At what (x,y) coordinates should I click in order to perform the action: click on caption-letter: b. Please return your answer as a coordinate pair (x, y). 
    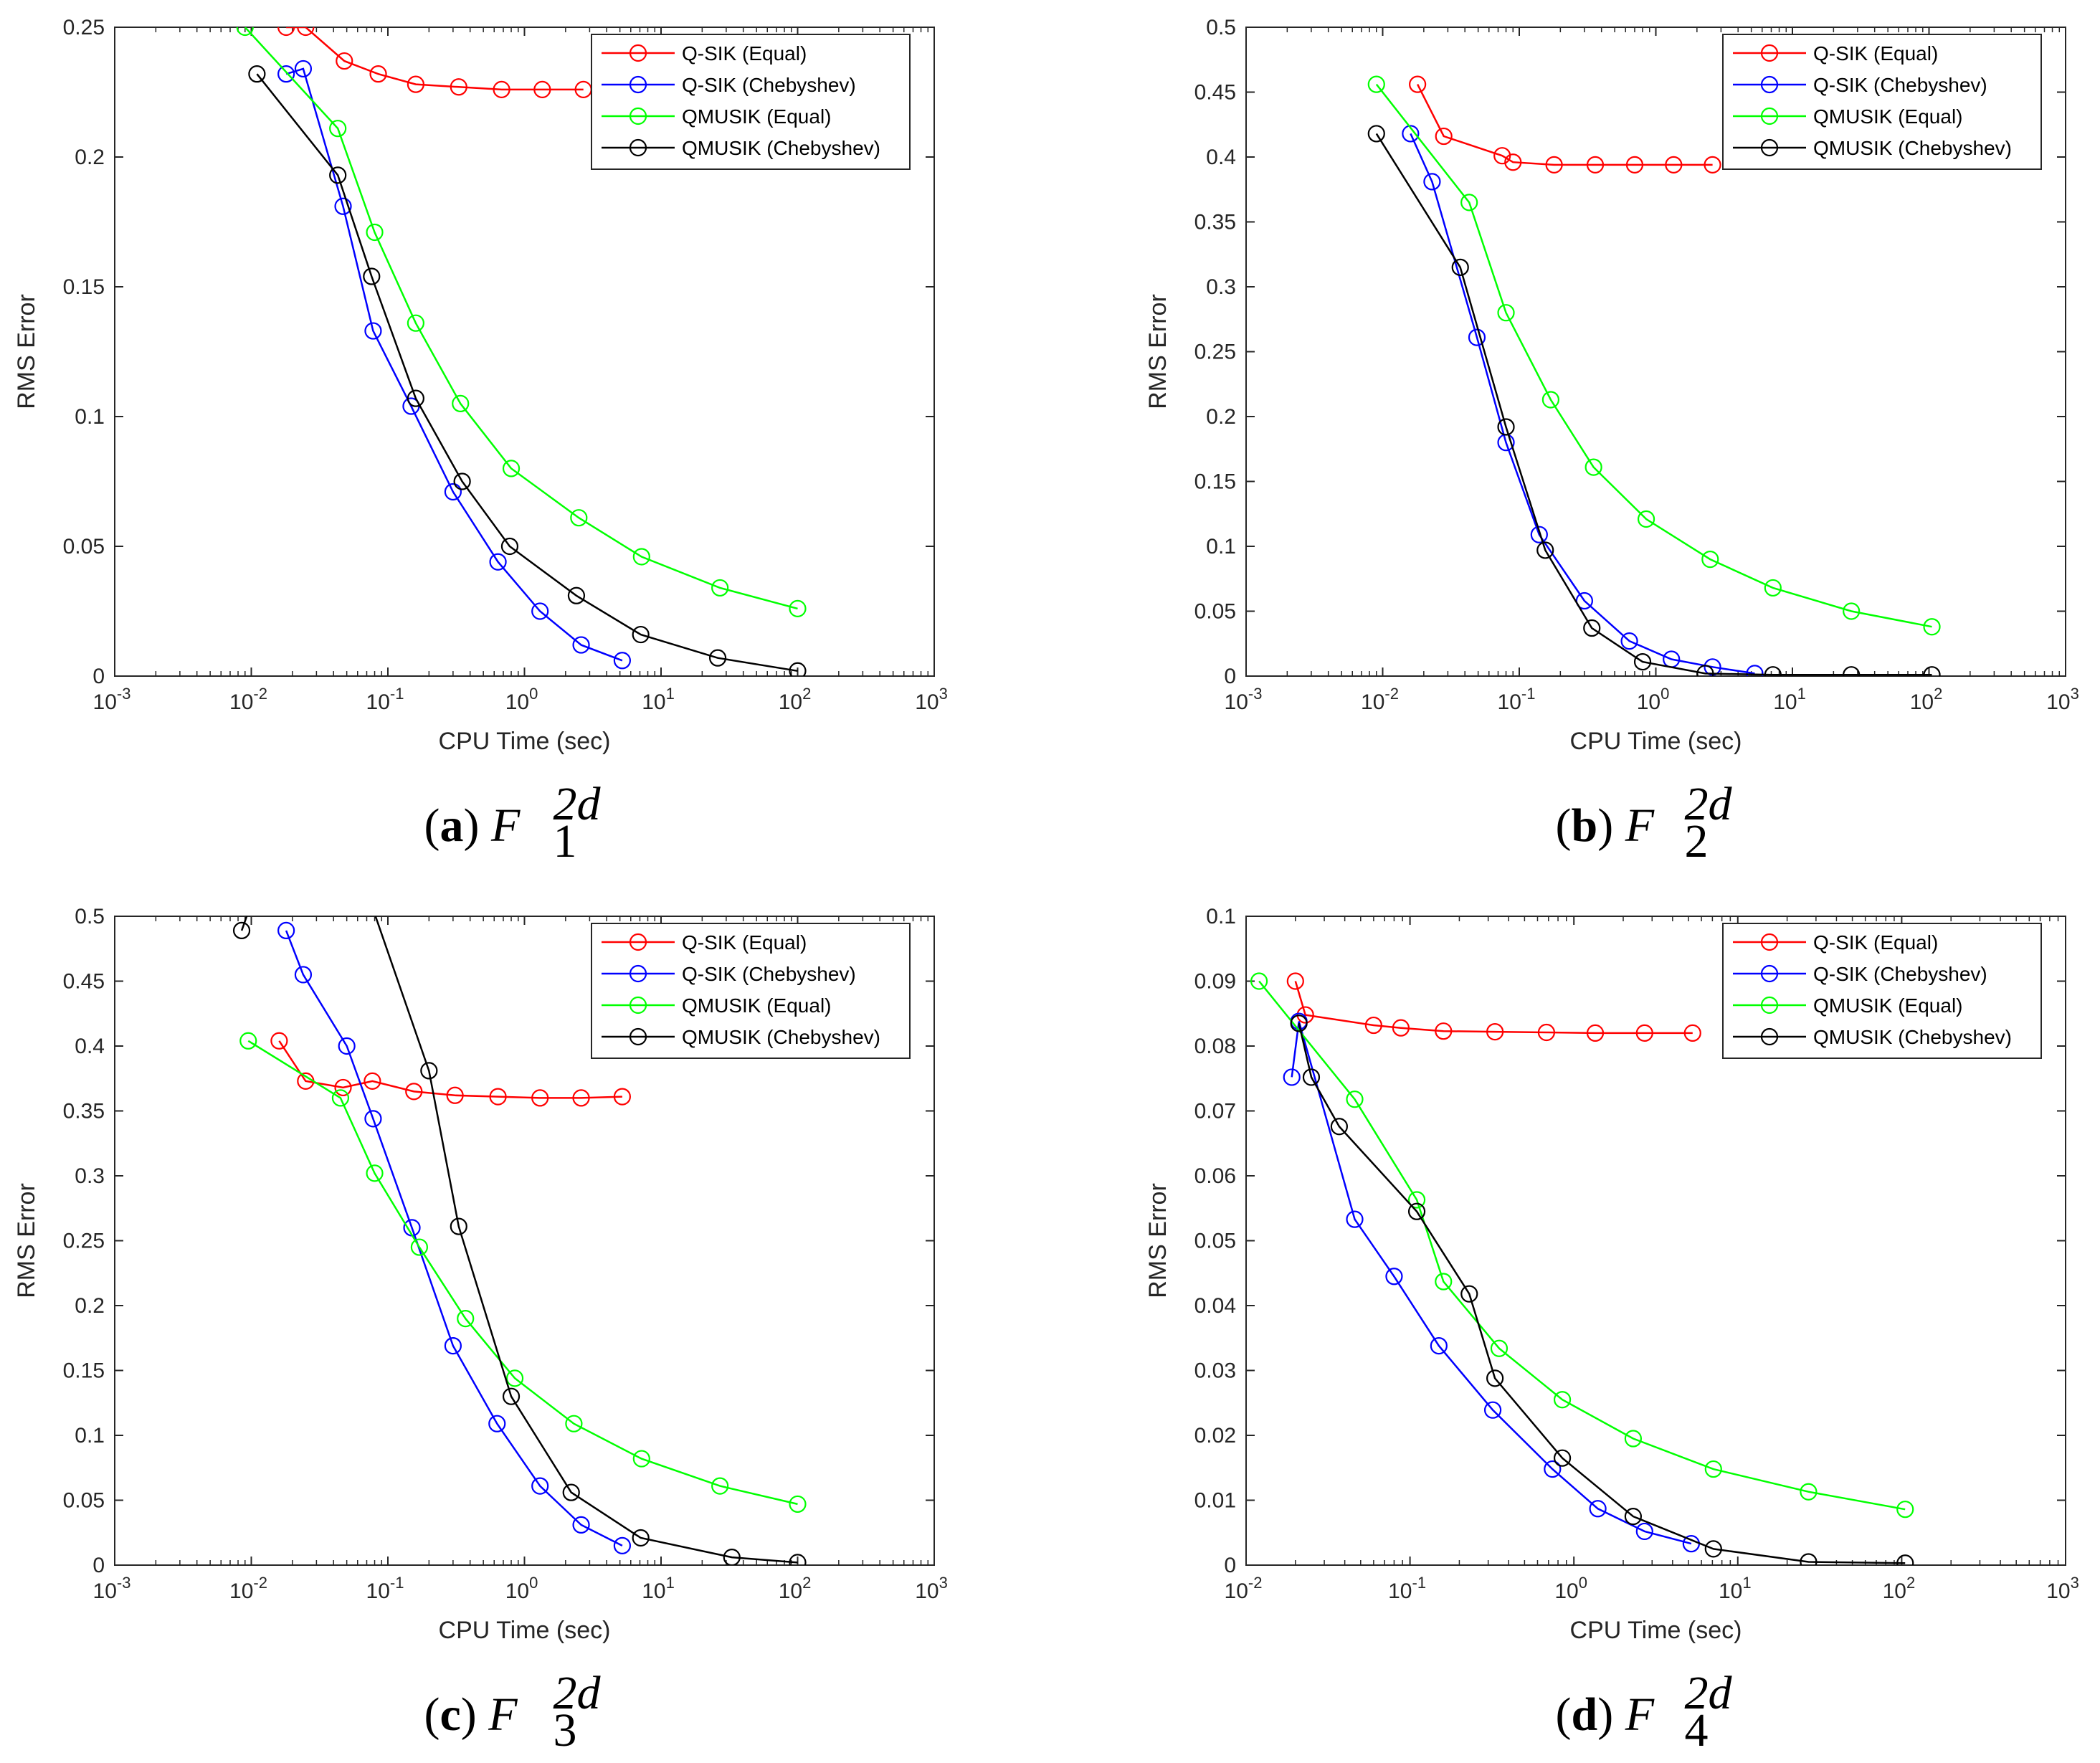
    Looking at the image, I should click on (1584, 826).